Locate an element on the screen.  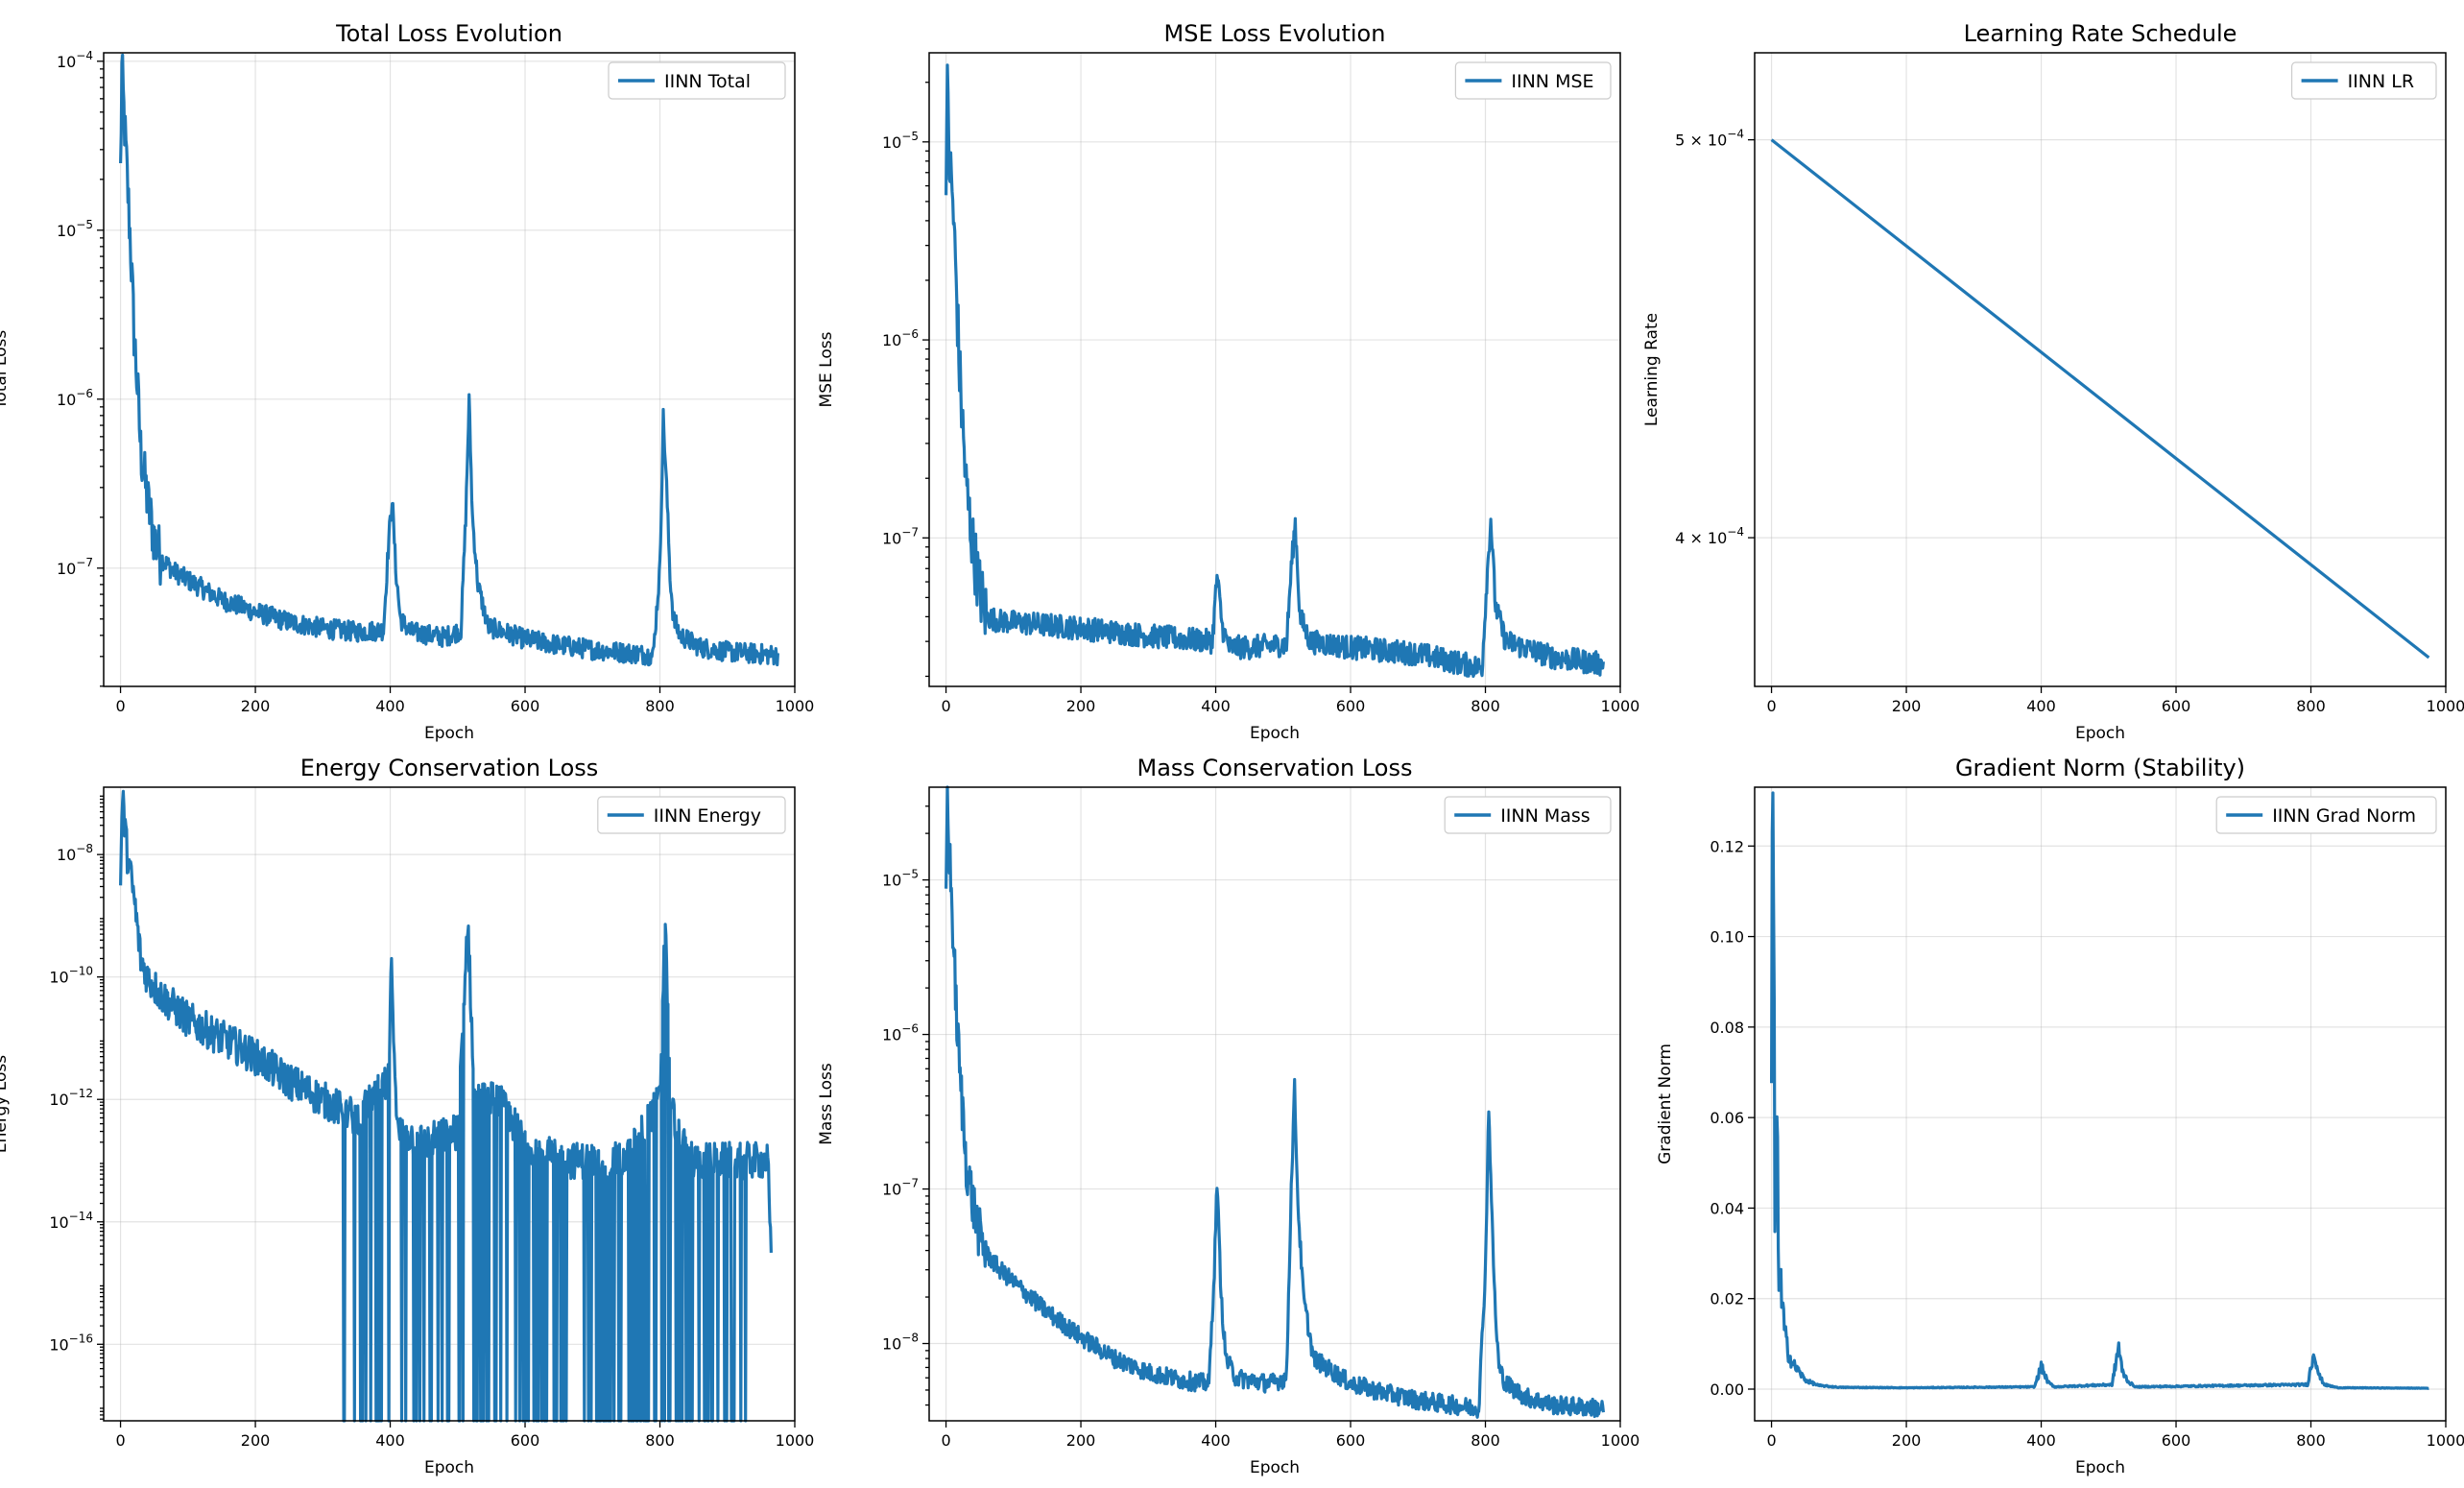
y-axis-label: MSE Loss is located at coordinates (826, 369).